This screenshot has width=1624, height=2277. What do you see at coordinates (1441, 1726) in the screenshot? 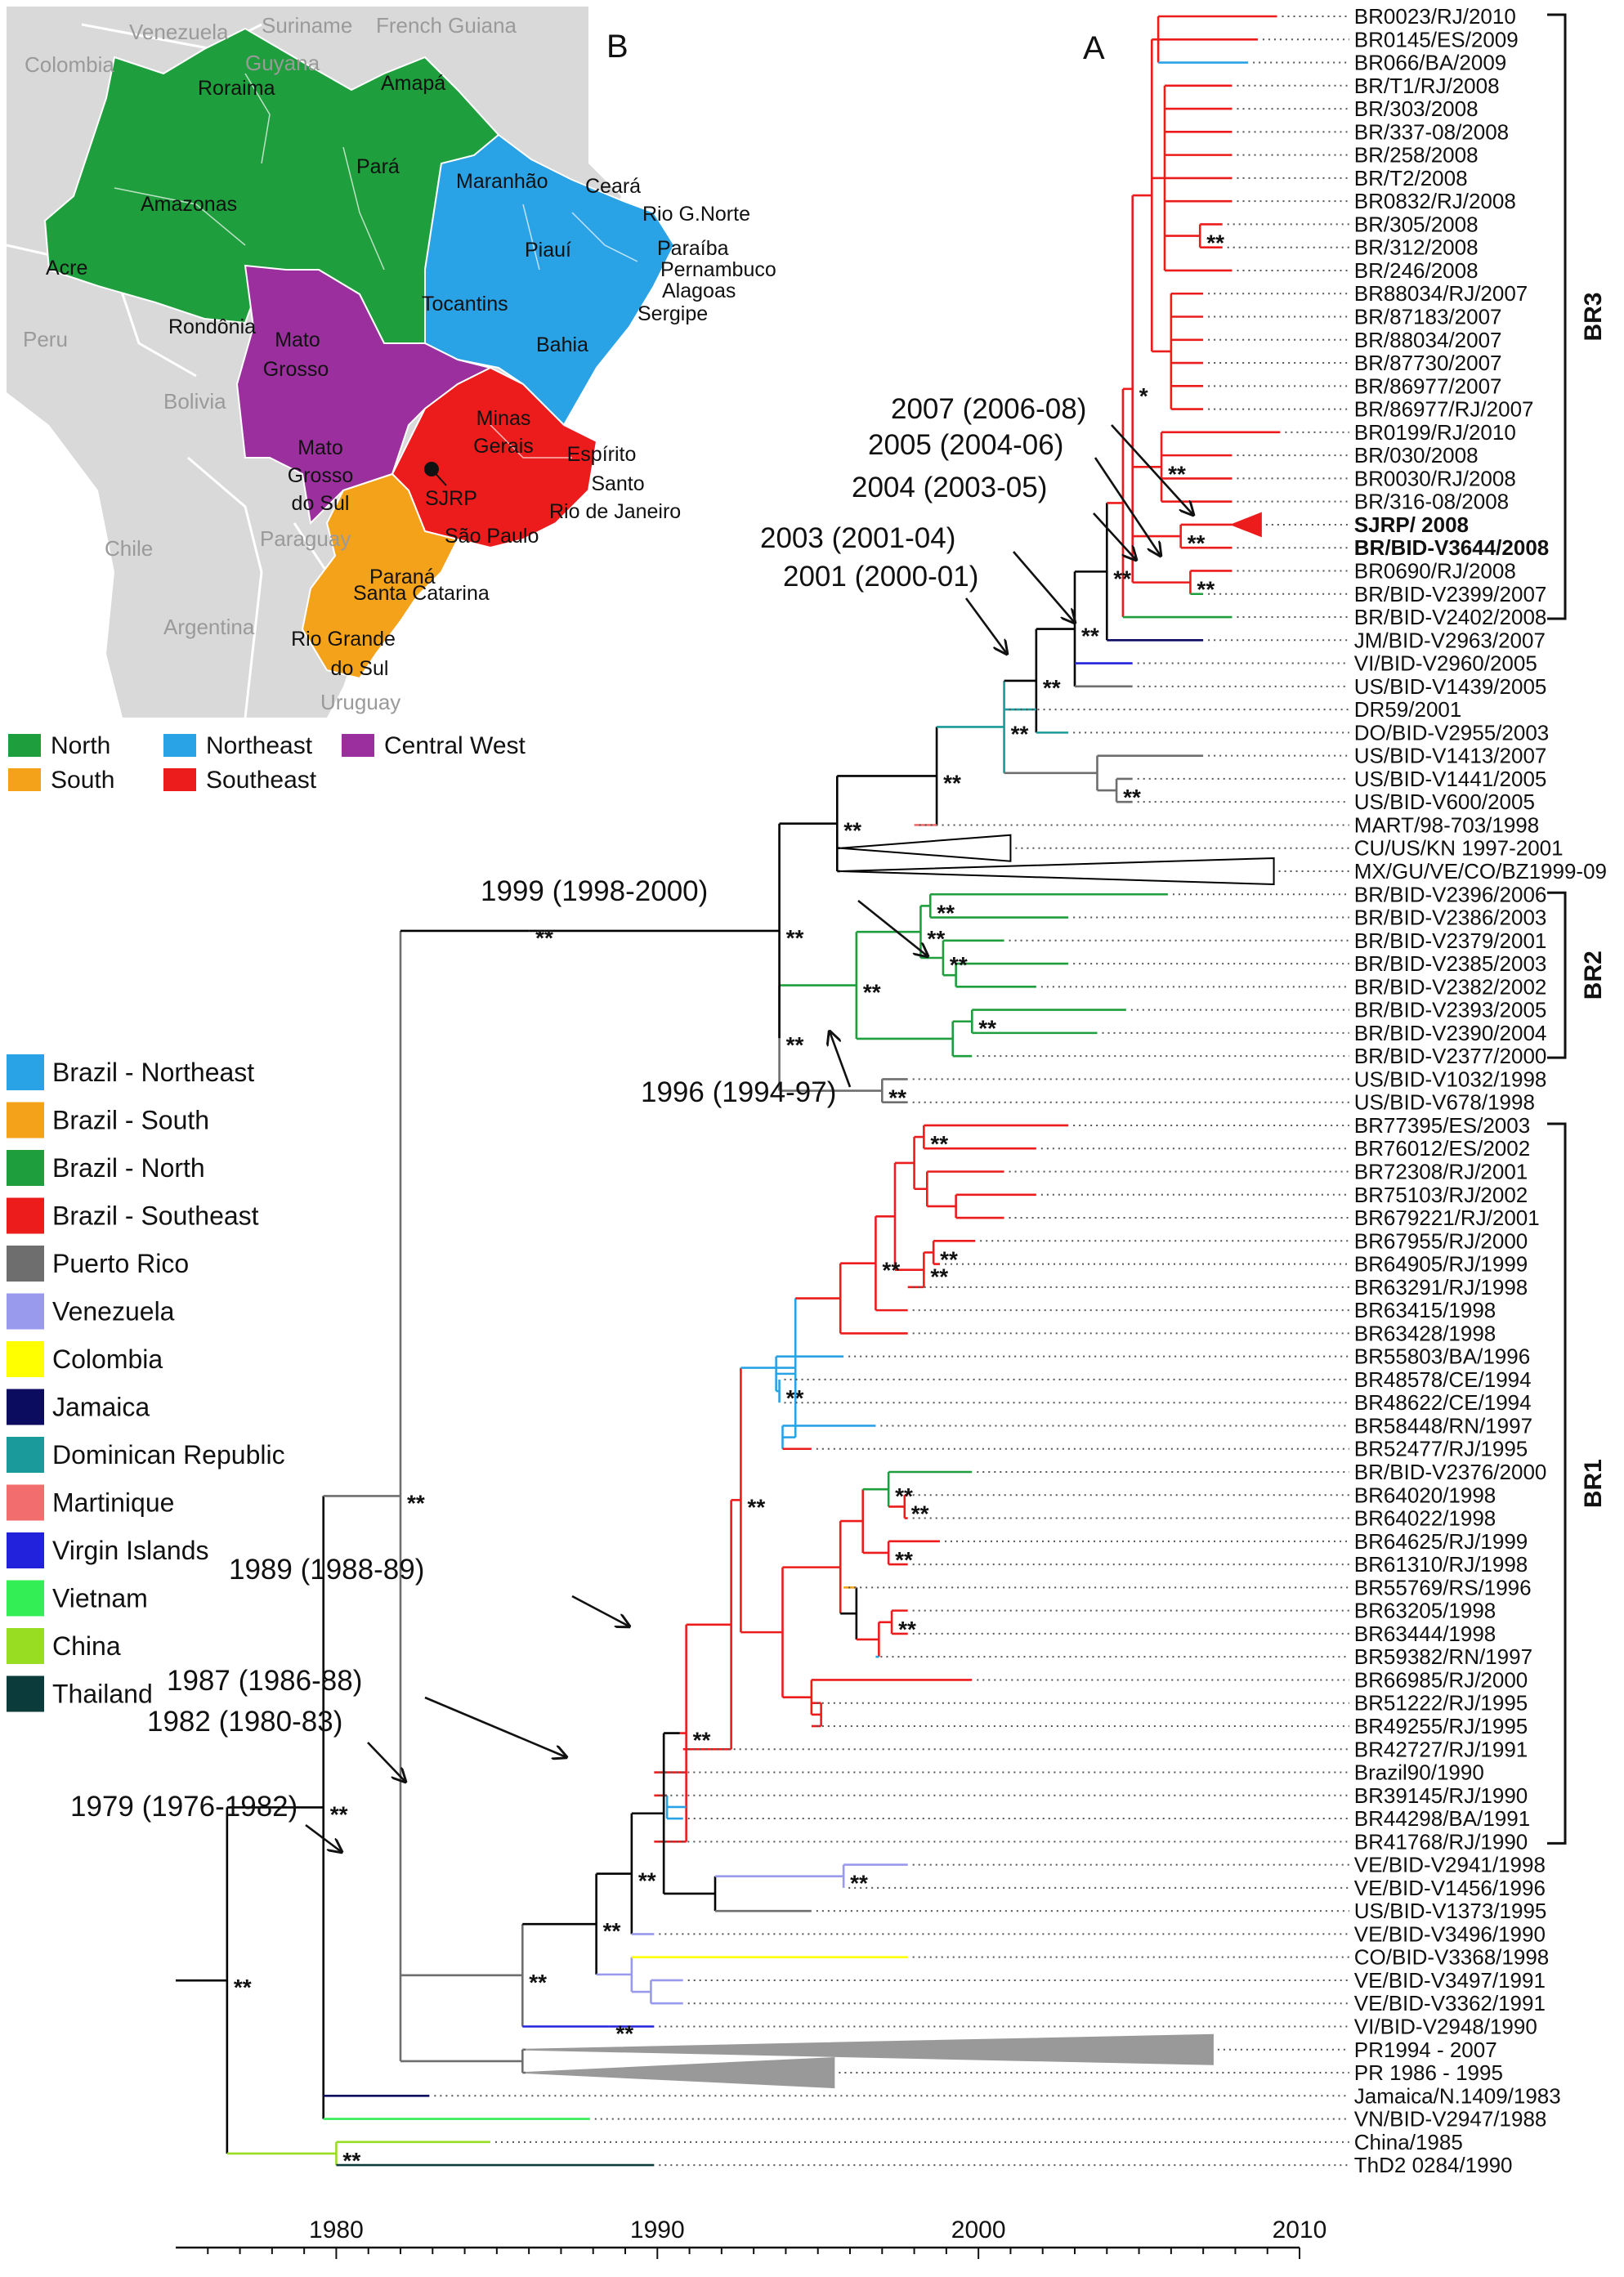
I see `taxon-label: BR49255/RJ/1995` at bounding box center [1441, 1726].